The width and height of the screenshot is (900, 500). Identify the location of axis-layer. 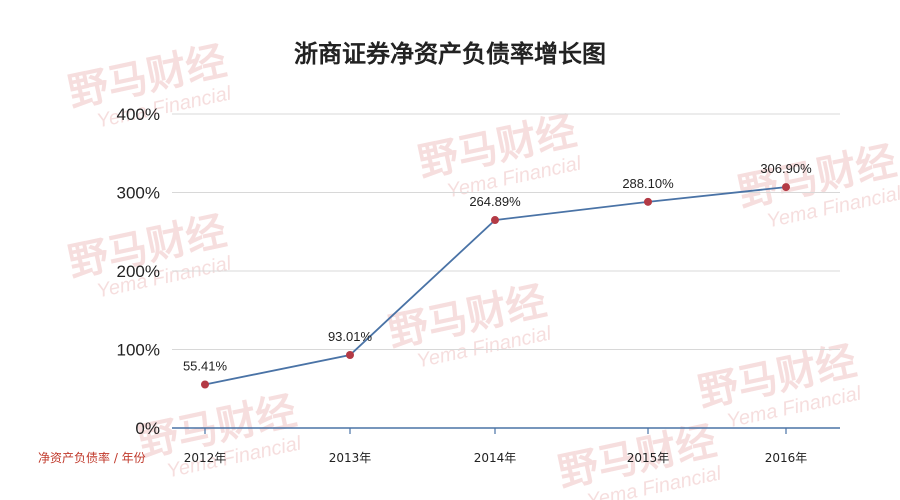
(506, 430).